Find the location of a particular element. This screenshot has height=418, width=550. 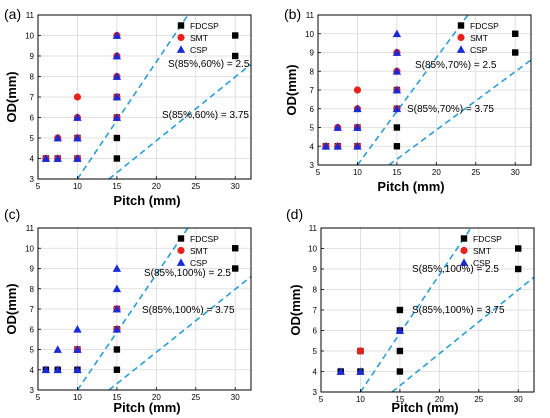

guide-line-annotation: S(85%,100%) = 3.75 is located at coordinates (458, 310).